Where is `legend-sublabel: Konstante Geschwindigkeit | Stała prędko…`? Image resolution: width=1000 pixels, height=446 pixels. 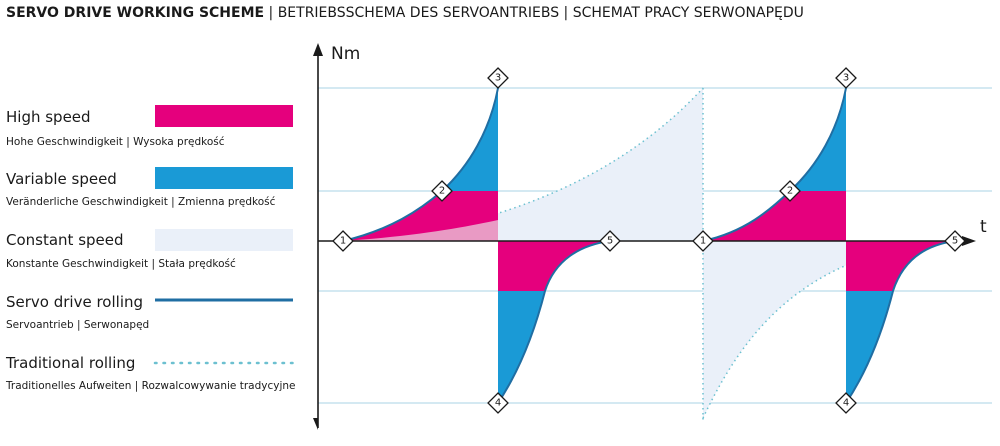
legend-sublabel: Konstante Geschwindigkeit | Stała prędko… is located at coordinates (121, 264).